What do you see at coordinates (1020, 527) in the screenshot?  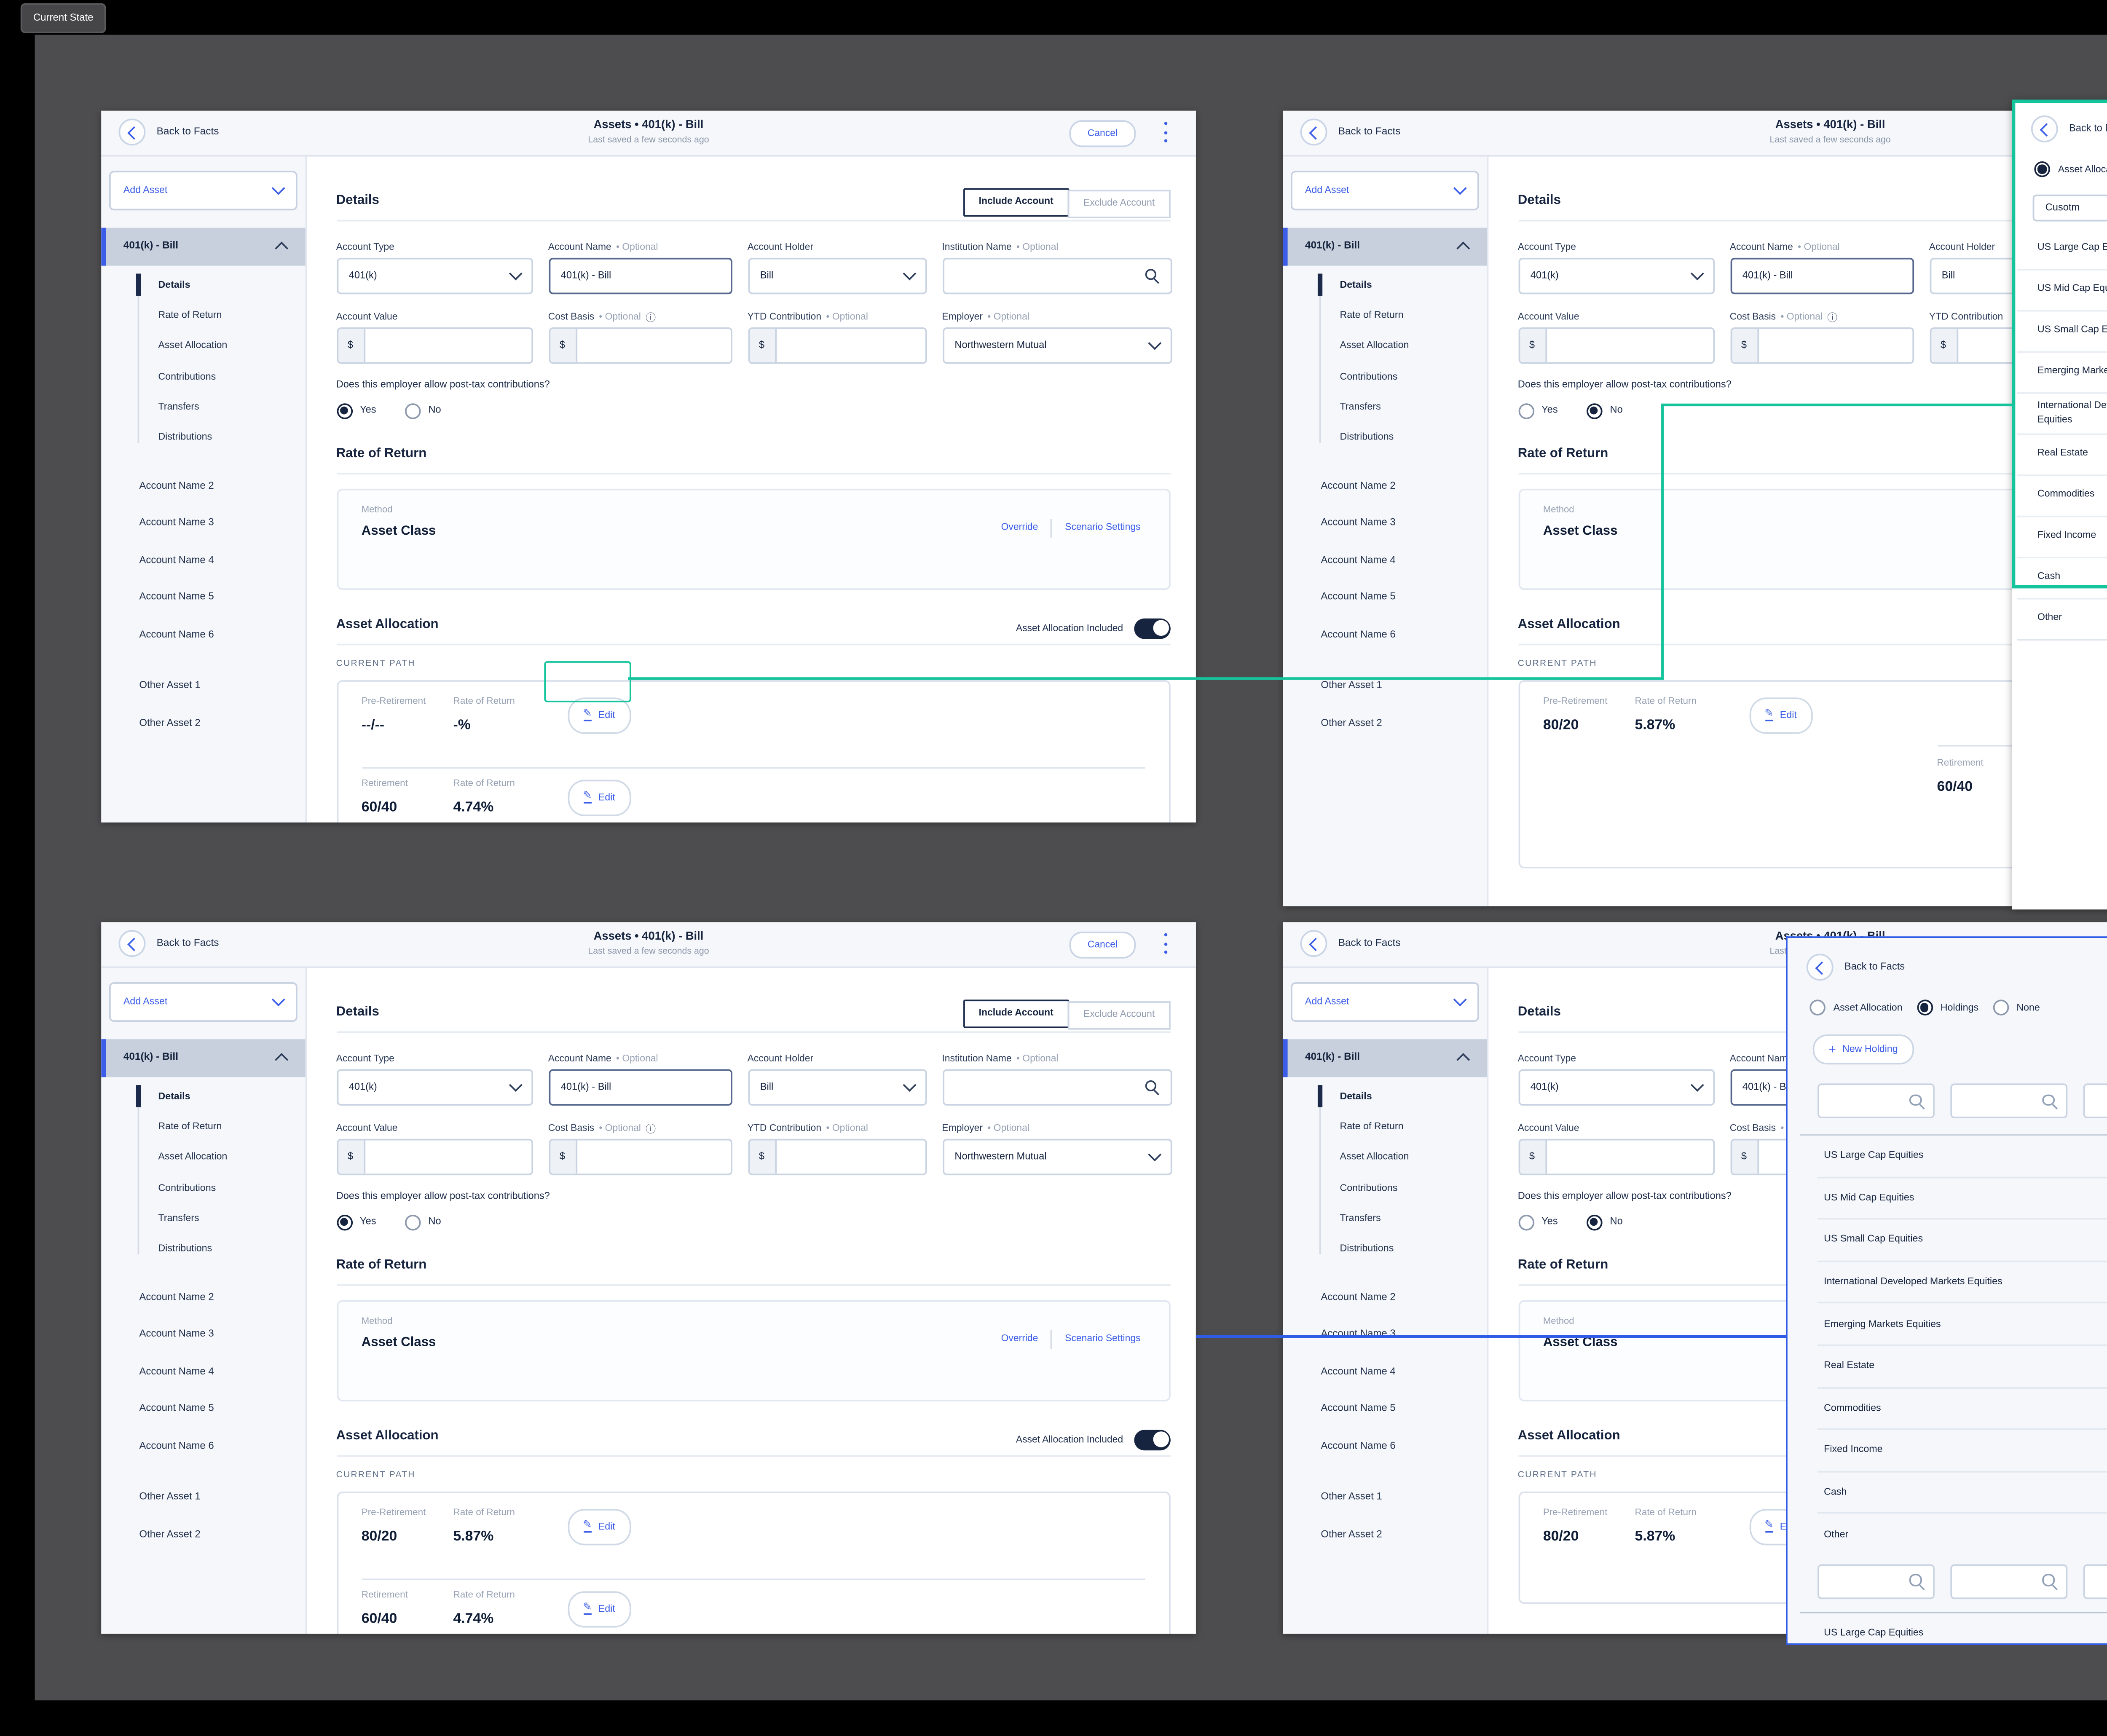 I see `override-link: Override` at bounding box center [1020, 527].